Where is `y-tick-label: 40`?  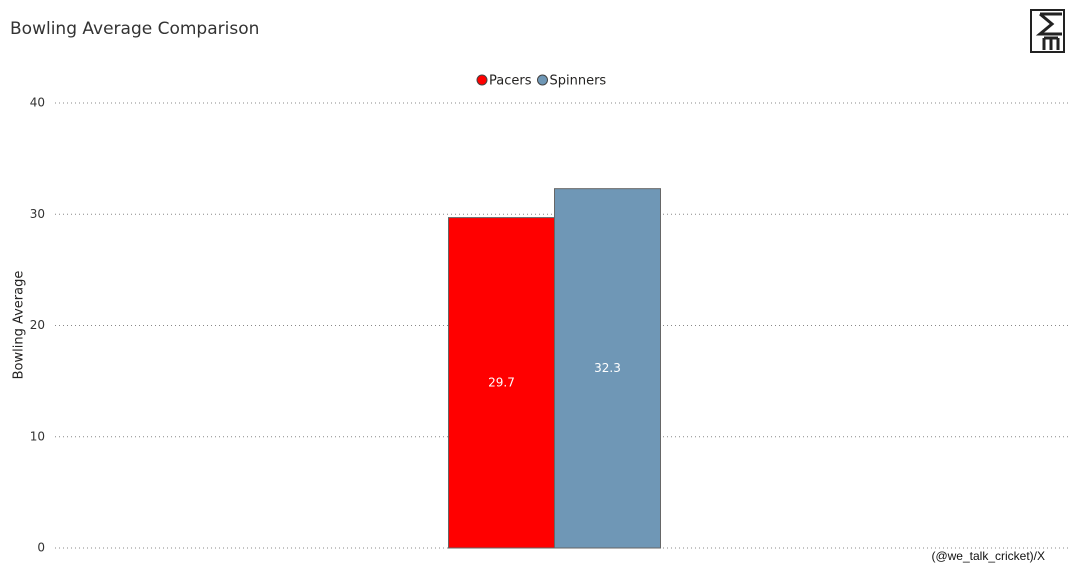 y-tick-label: 40 is located at coordinates (37, 103).